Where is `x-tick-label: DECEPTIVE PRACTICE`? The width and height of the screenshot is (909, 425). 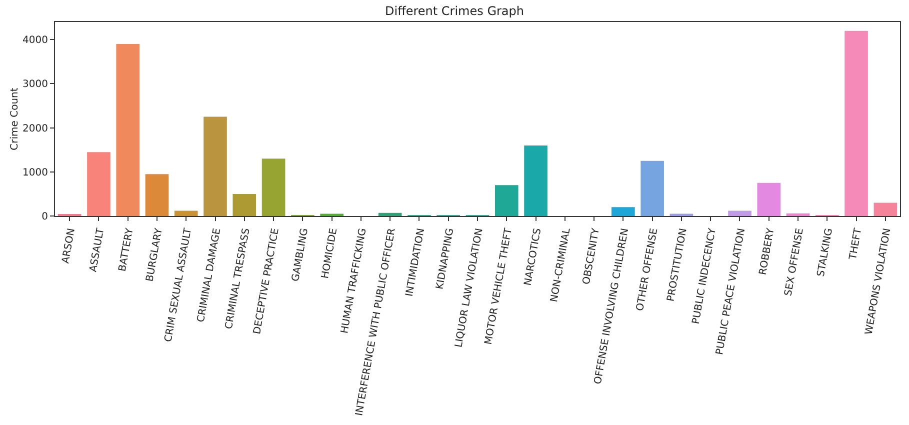 x-tick-label: DECEPTIVE PRACTICE is located at coordinates (267, 281).